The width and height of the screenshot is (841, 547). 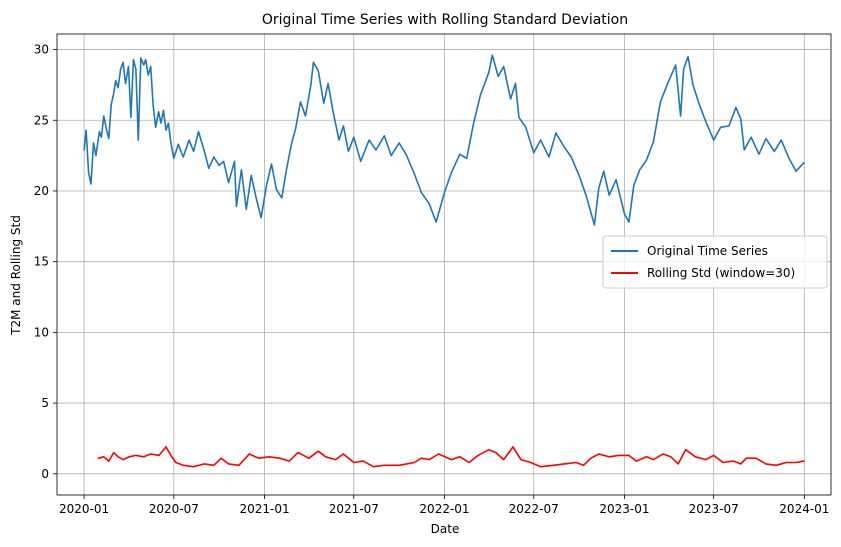 I want to click on legend-label-rolling: Rolling Std (window=30), so click(x=721, y=273).